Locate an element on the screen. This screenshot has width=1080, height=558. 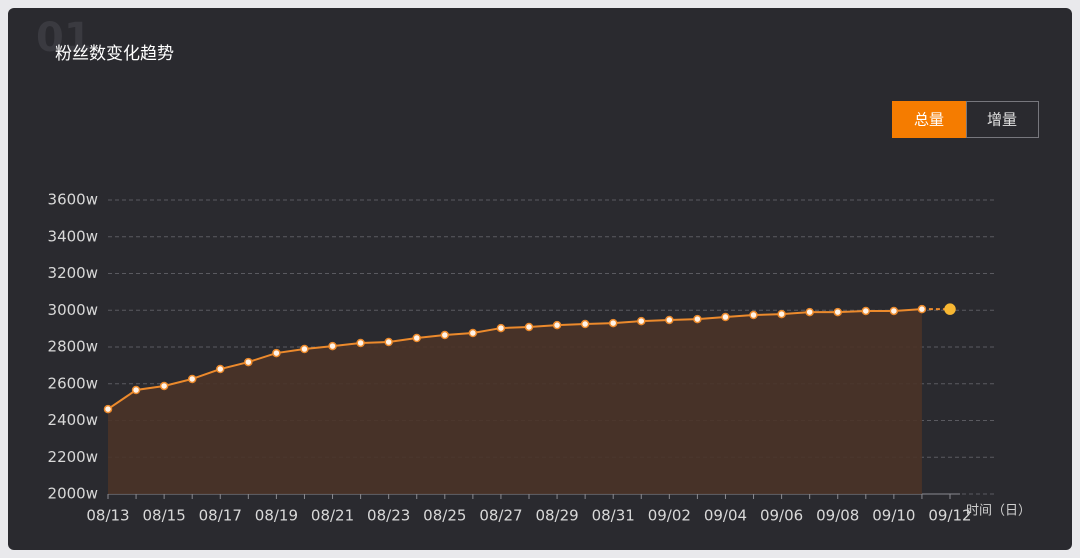
watermark: 01 is located at coordinates (64, 38).